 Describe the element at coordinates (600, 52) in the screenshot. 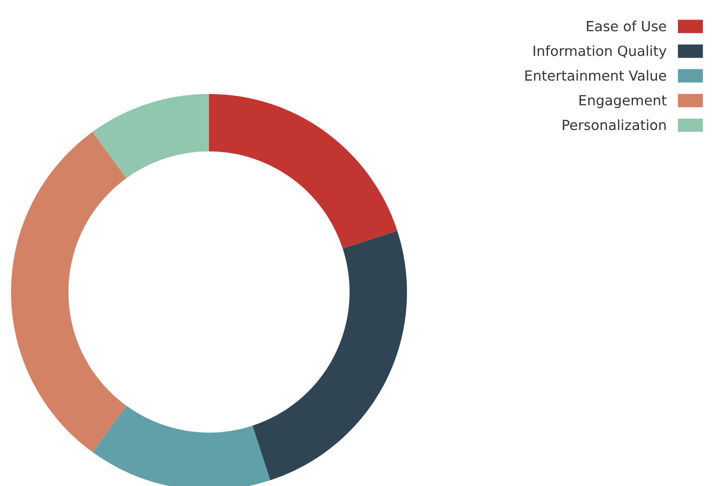

I see `legend-label: Information Quality` at that location.